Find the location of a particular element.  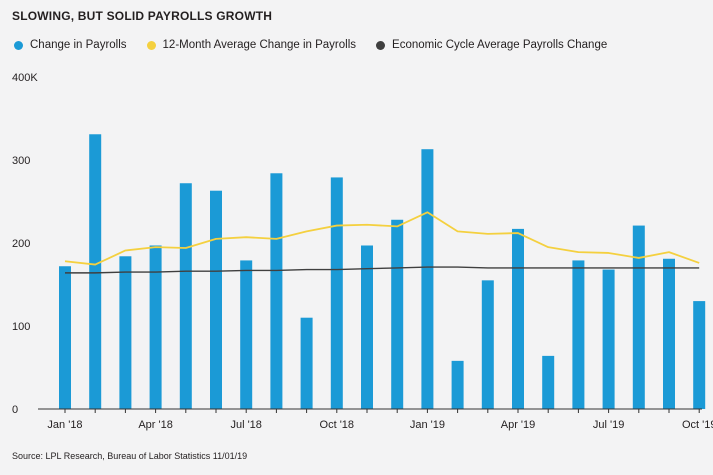

x-tick-label: Jul '18 is located at coordinates (245, 425).